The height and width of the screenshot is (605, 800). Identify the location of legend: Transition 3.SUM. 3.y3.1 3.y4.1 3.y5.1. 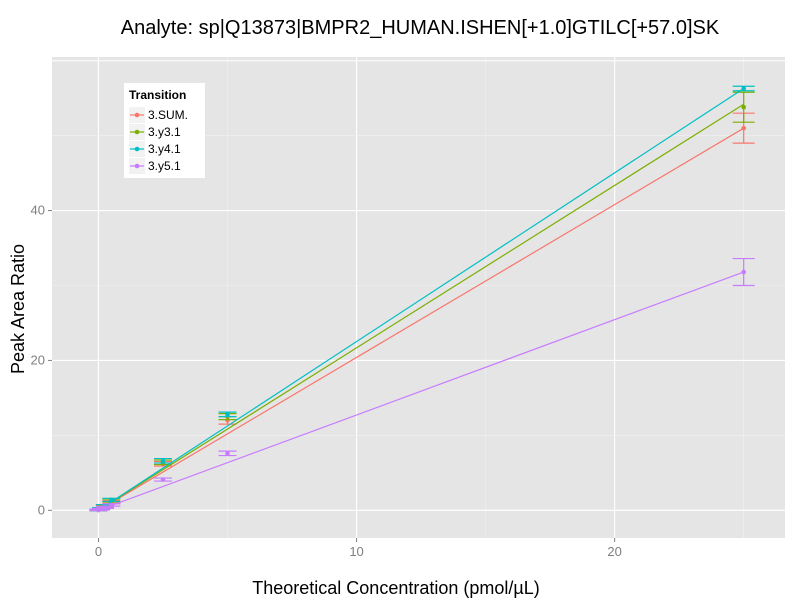
(164, 130).